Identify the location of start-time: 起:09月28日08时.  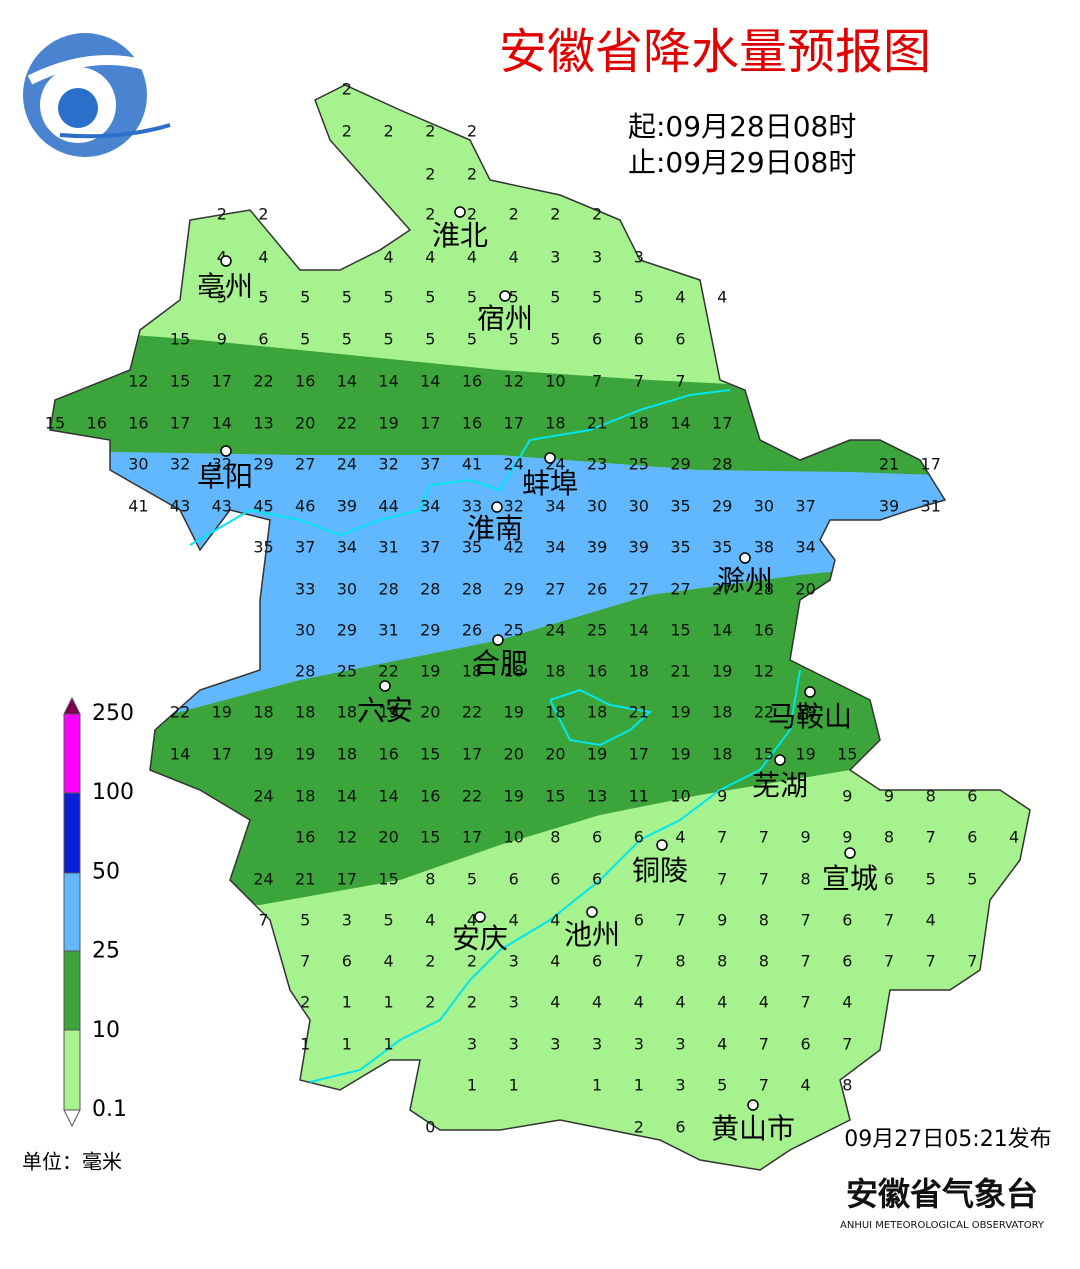
(742, 126).